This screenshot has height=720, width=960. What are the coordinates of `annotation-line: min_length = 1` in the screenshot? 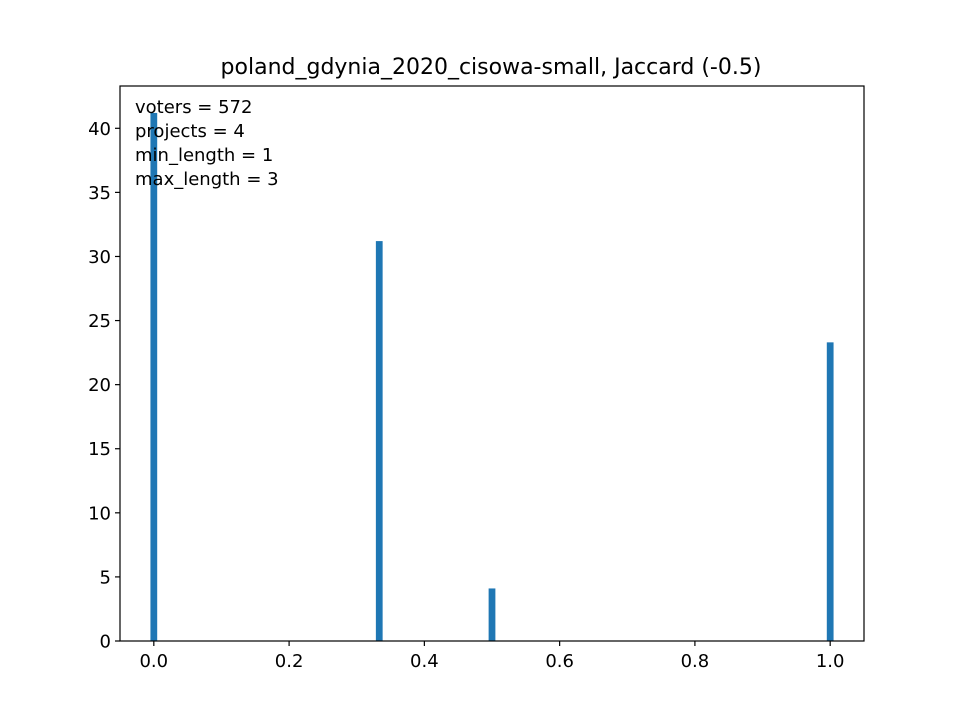 It's located at (204, 155).